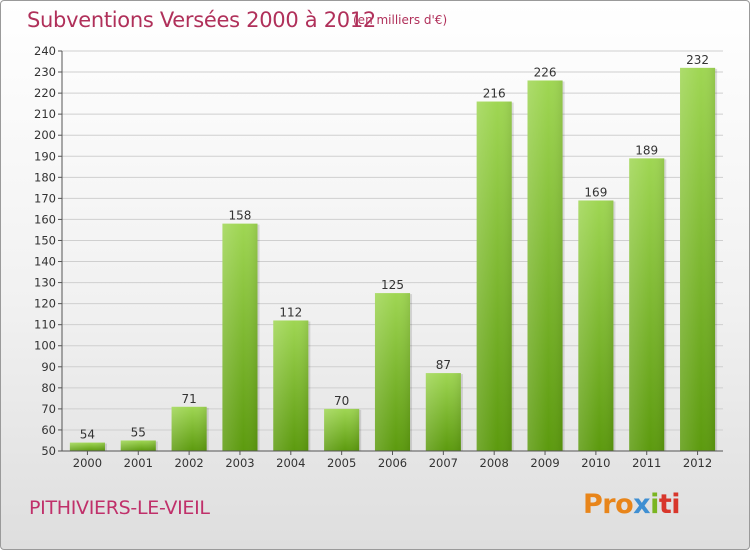 Image resolution: width=750 pixels, height=550 pixels. I want to click on chart-title: Subventions Versées 2000 à 2012, so click(201, 20).